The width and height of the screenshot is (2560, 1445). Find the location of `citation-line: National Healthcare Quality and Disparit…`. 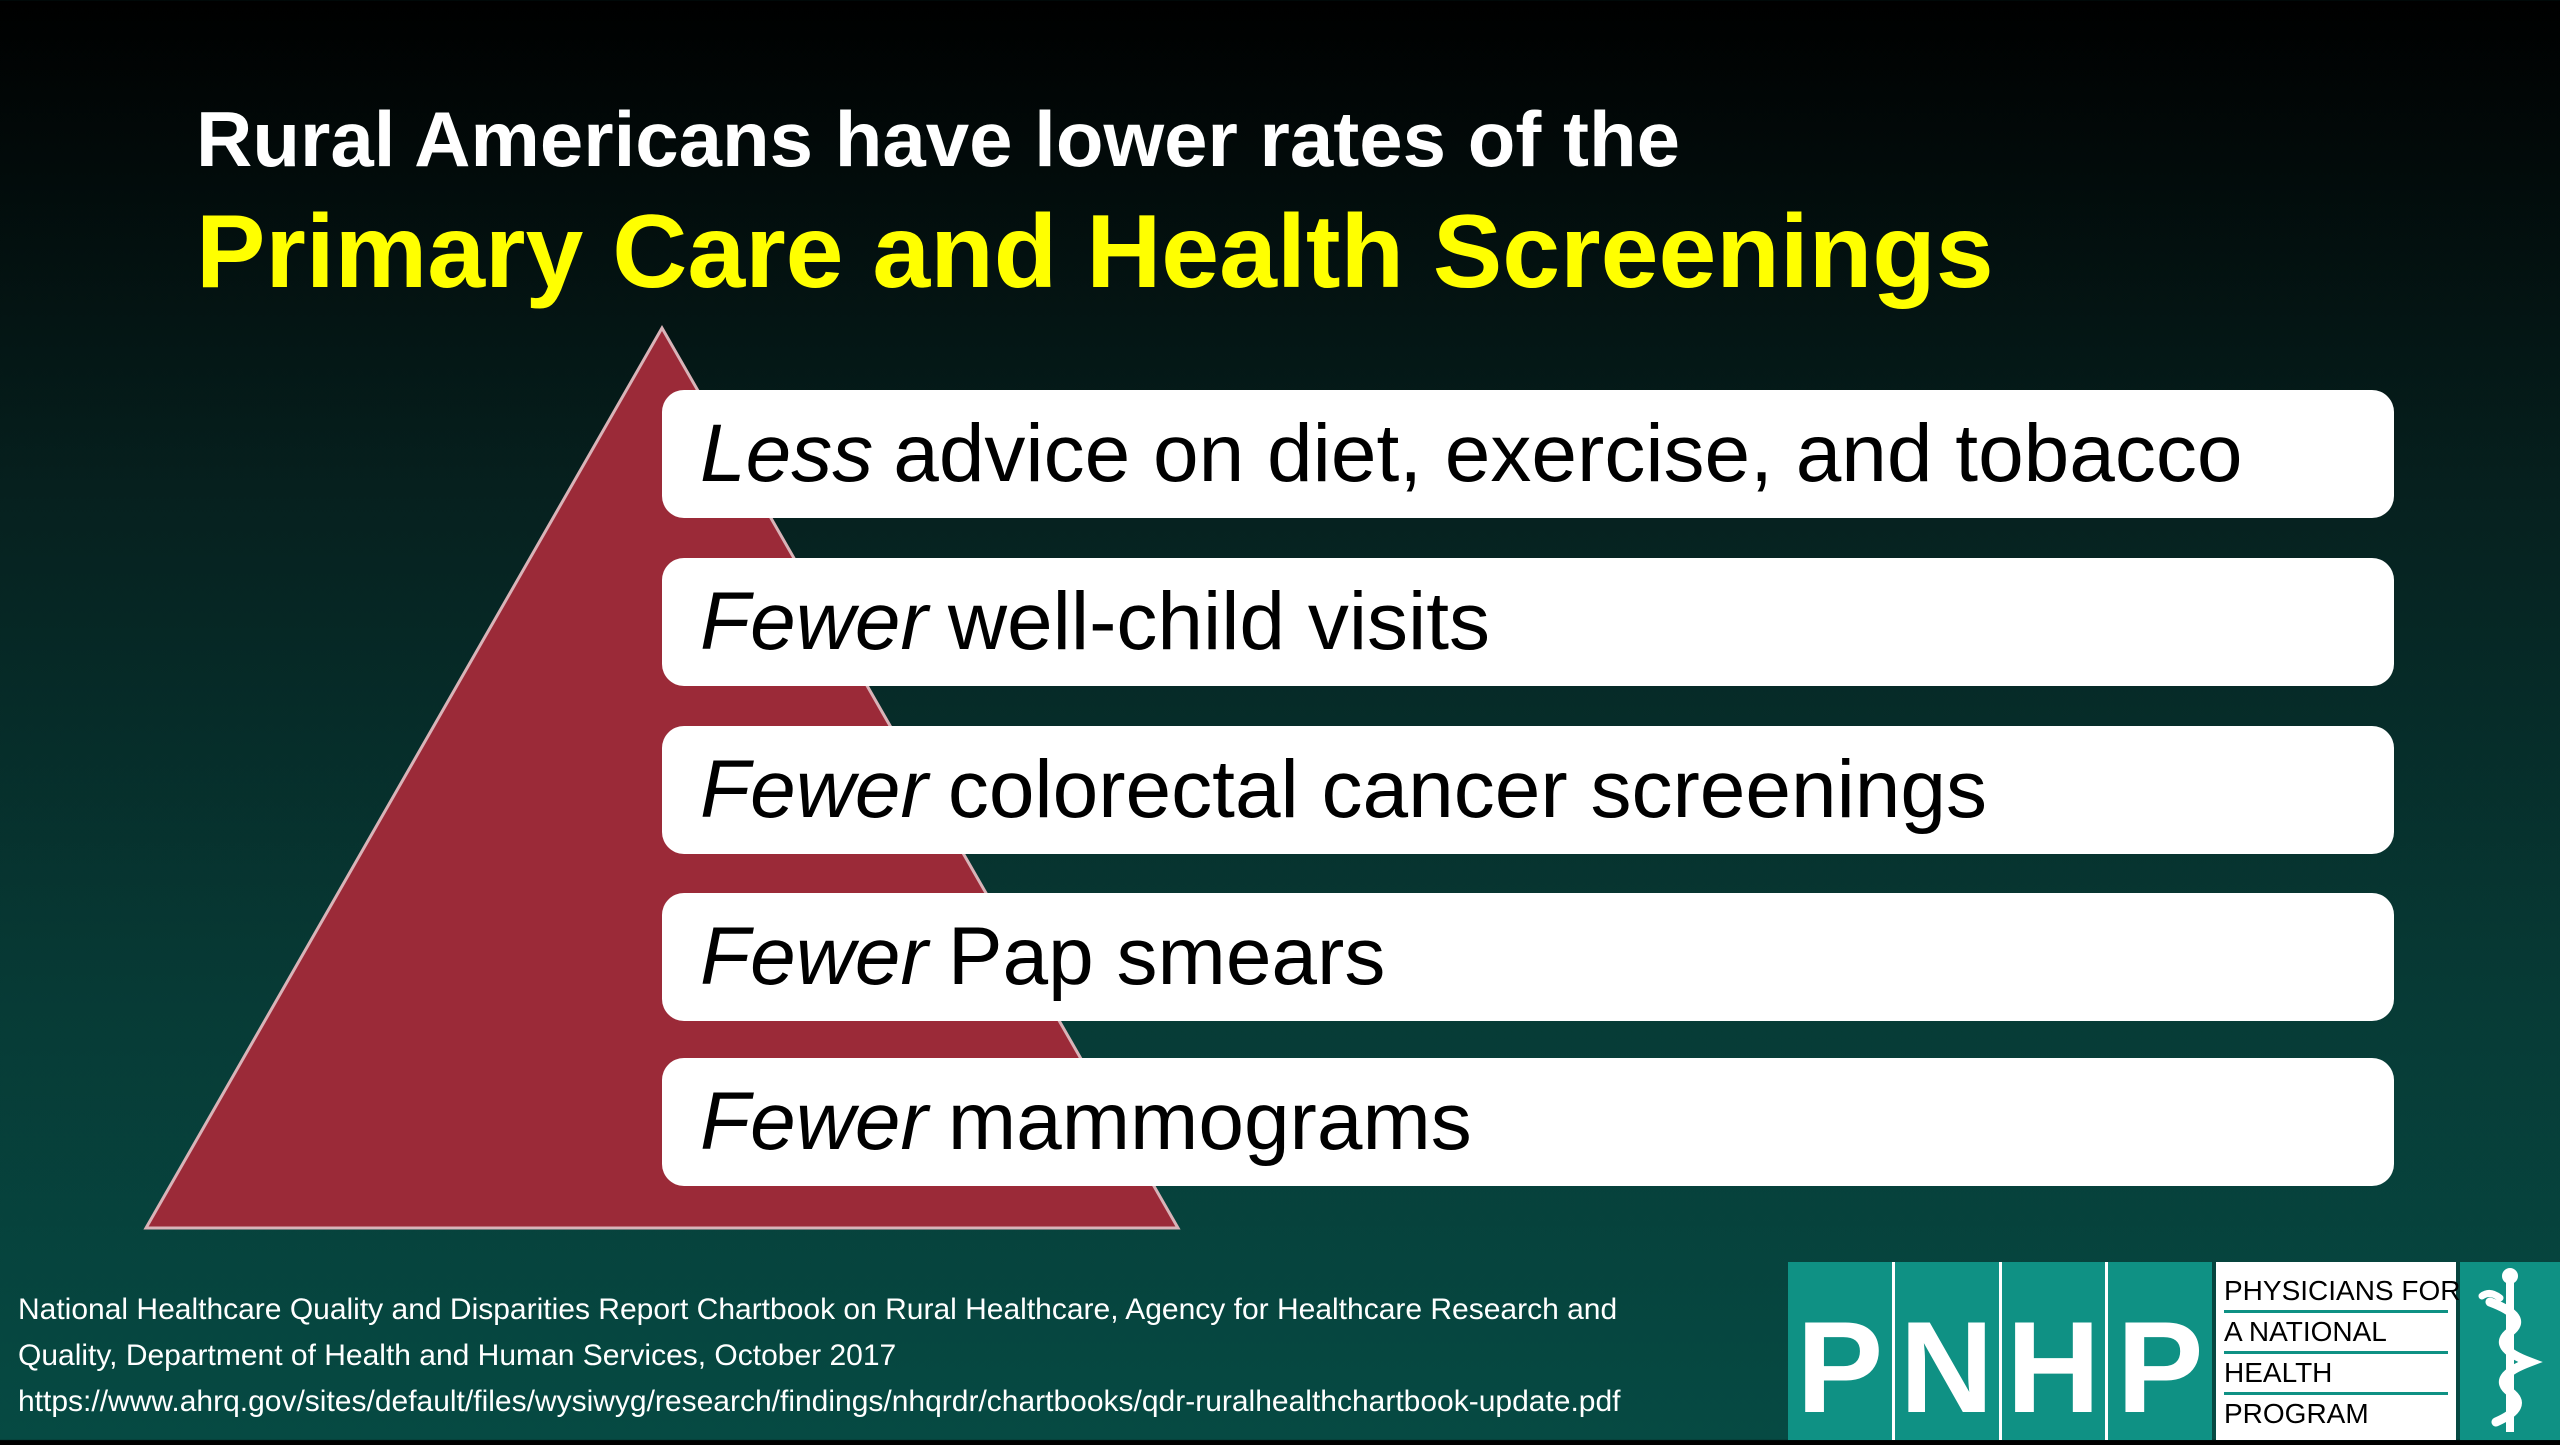

citation-line: National Healthcare Quality and Disparit… is located at coordinates (818, 1309).